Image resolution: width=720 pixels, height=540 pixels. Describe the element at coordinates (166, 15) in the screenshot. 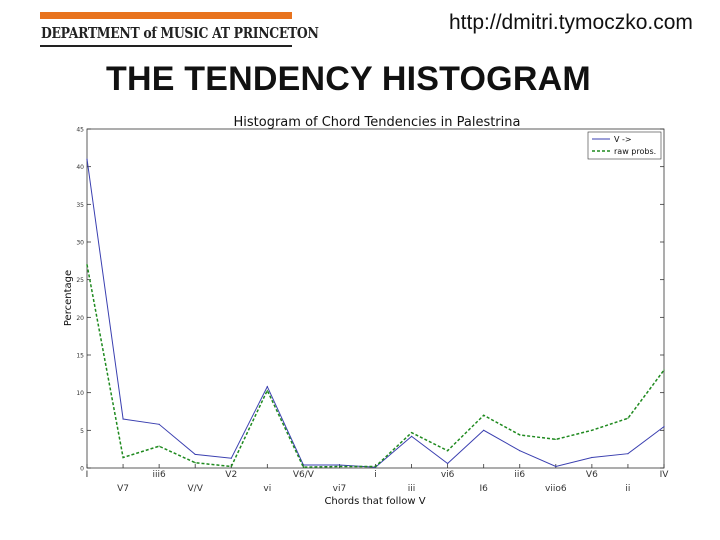

I see `header-accent-bar` at that location.